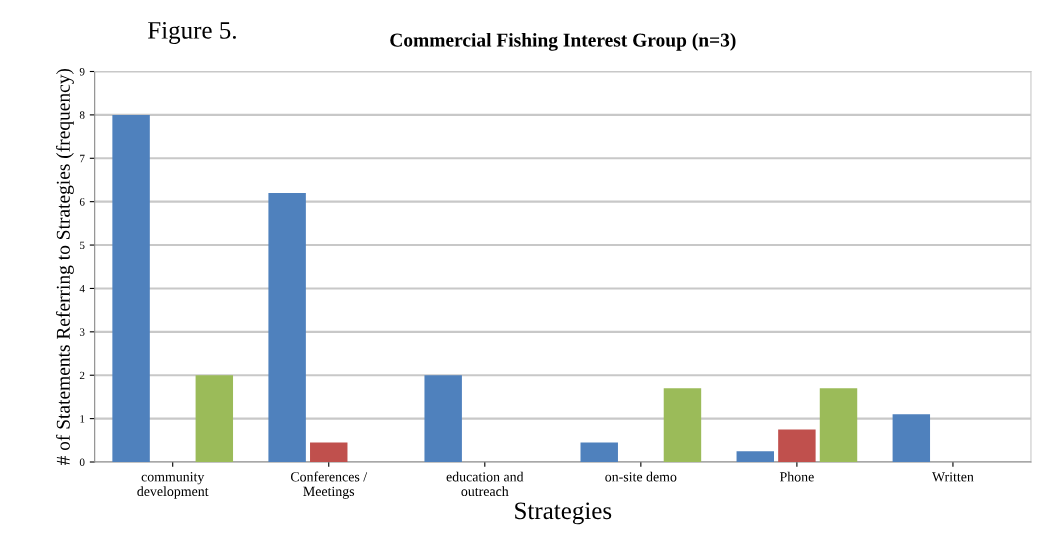 The height and width of the screenshot is (550, 1052). I want to click on y-tick-label: 5, so click(82, 245).